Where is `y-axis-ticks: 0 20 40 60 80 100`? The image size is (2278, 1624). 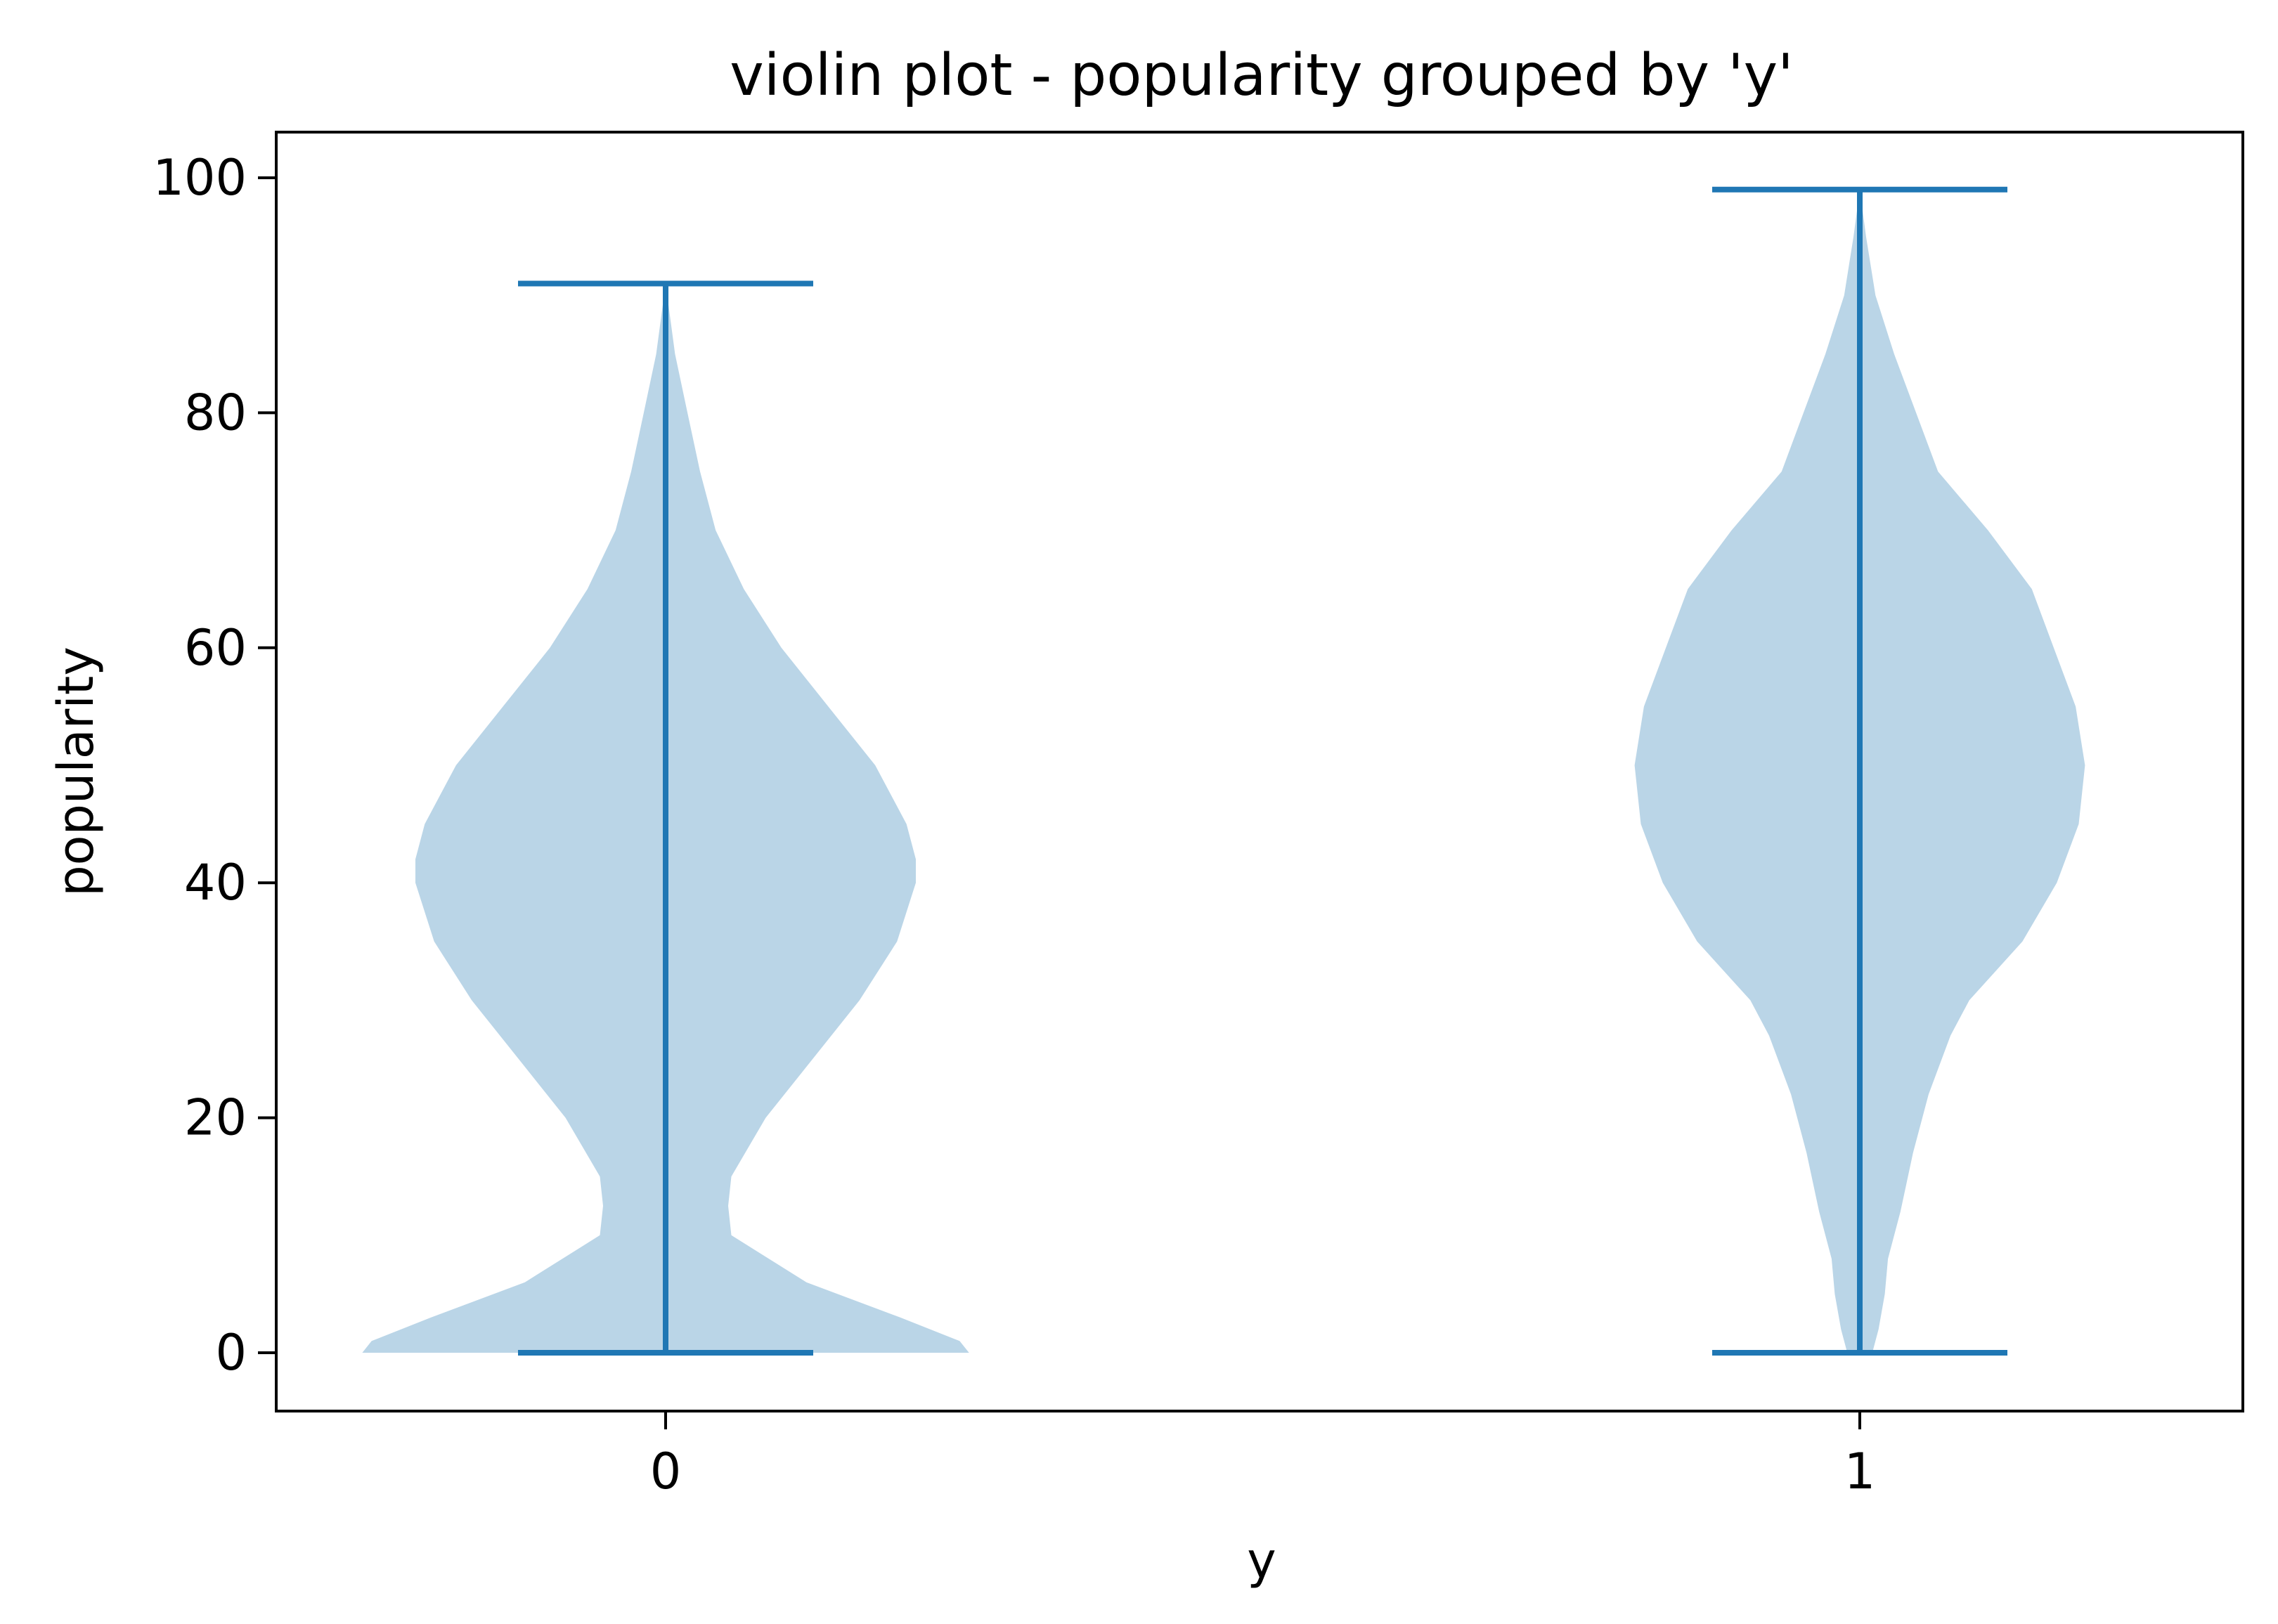
y-axis-ticks: 0 20 40 60 80 100 is located at coordinates (214, 765).